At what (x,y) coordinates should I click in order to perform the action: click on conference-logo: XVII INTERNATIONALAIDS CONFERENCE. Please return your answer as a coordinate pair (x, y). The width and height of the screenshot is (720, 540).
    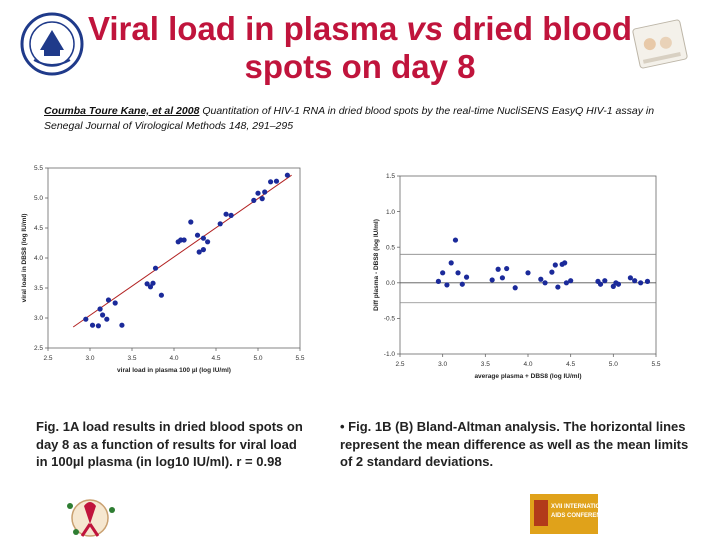
    Looking at the image, I should click on (564, 514).